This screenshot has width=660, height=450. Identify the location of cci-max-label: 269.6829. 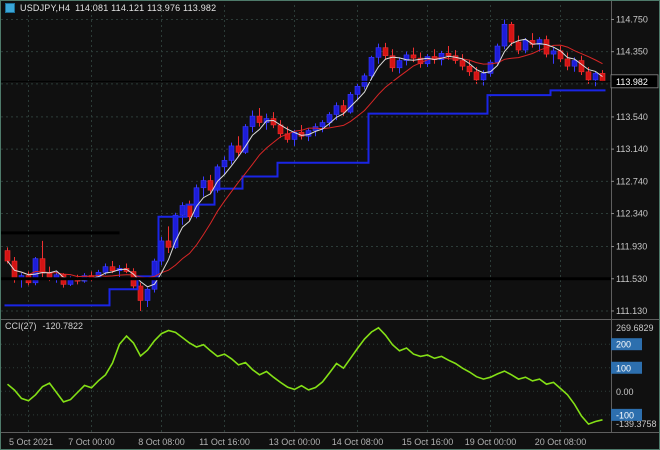
(635, 328).